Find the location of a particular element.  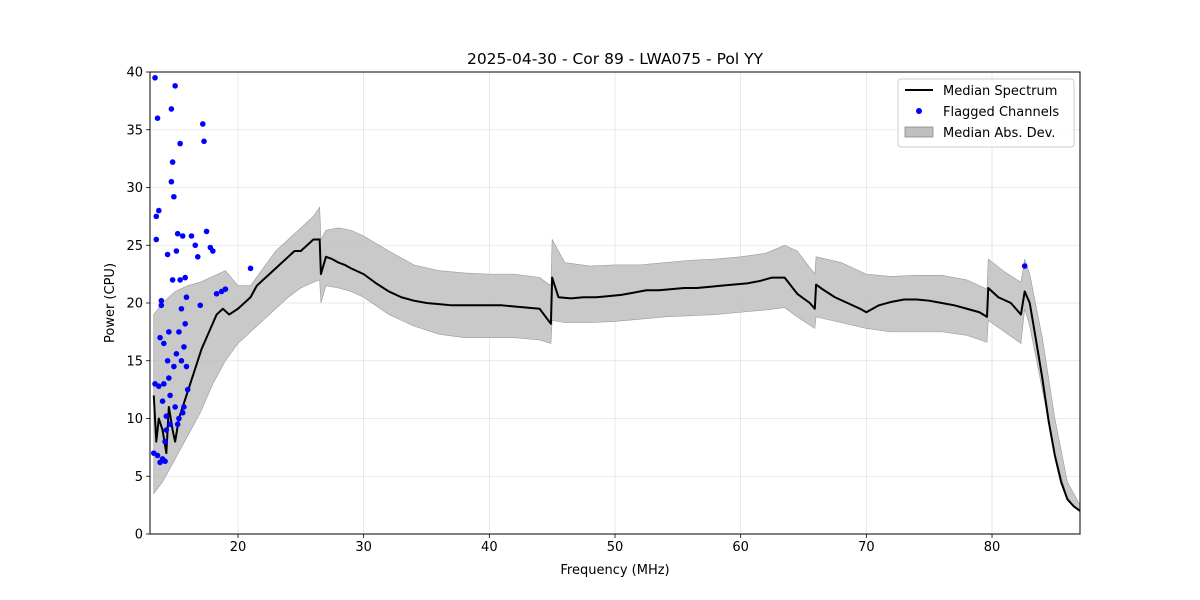

y-tick-label: 40 is located at coordinates (134, 73).